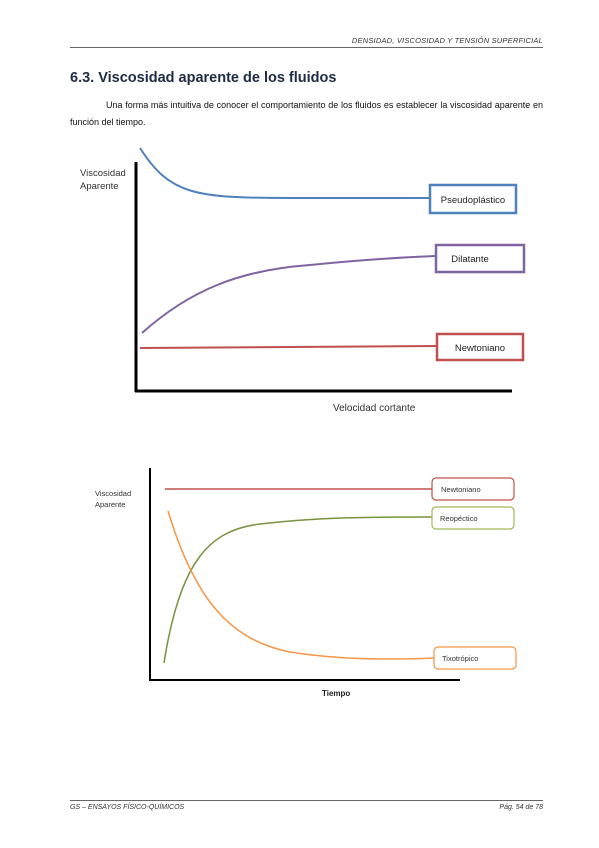  Describe the element at coordinates (103, 173) in the screenshot. I see `chart1-ylabel-line1: Viscosidad` at that location.